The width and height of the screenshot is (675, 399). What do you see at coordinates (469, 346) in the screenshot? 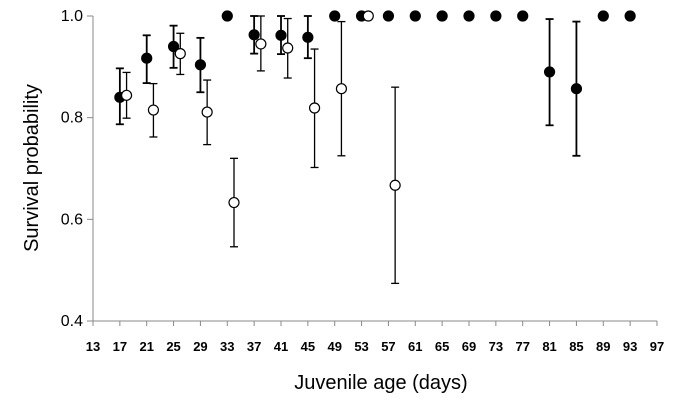
I see `x-tick-label: 69` at bounding box center [469, 346].